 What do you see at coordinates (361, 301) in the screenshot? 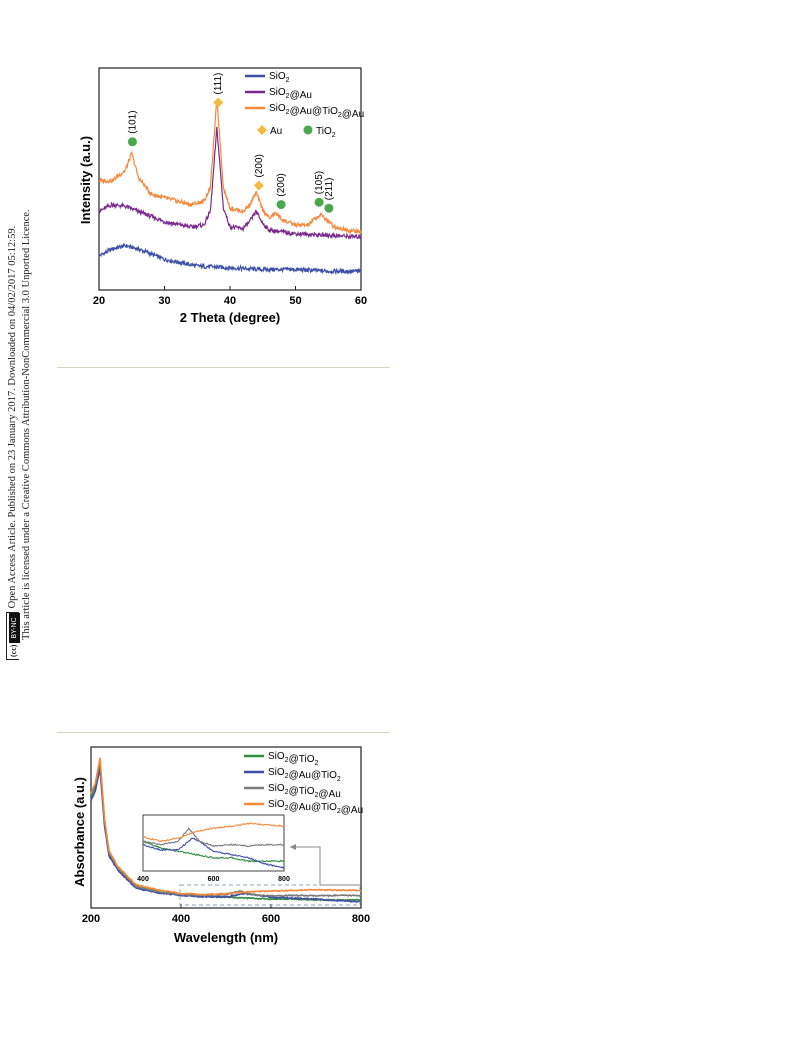
I see `xrd-x-tick-label: 60` at bounding box center [361, 301].